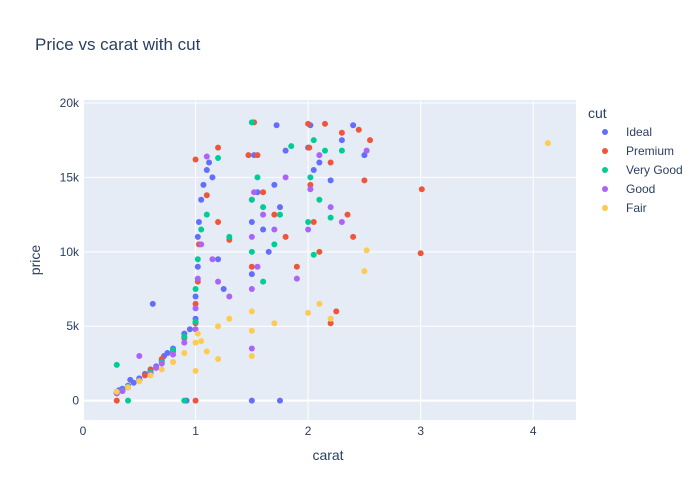 This screenshot has width=700, height=500. I want to click on legend-item: Premium, so click(638, 151).